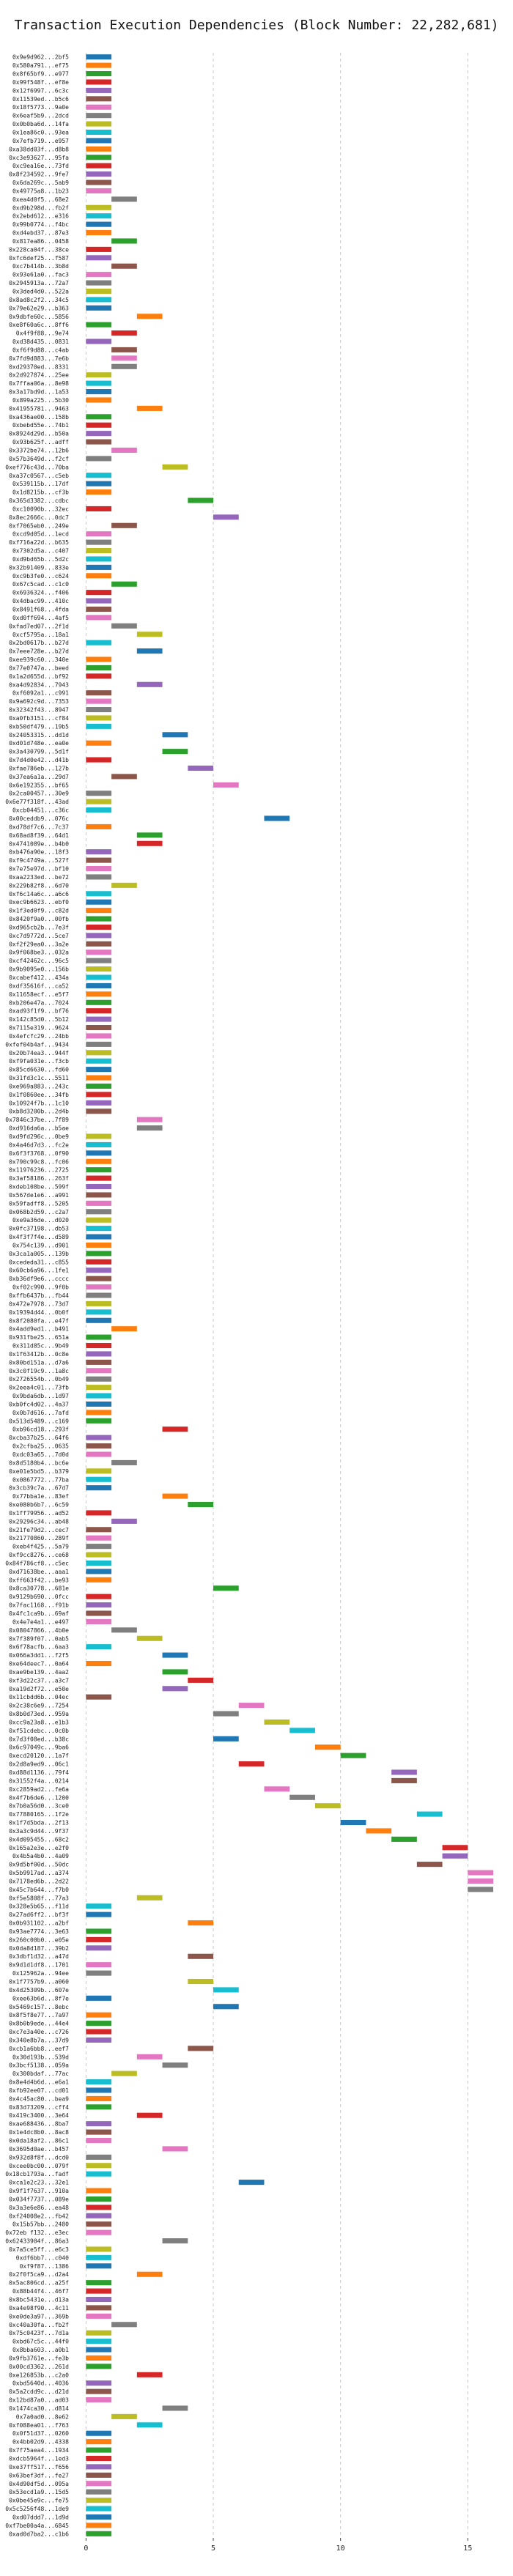 The width and height of the screenshot is (513, 2576). What do you see at coordinates (39, 1772) in the screenshot?
I see `y-tick-label: 0xd88d1136...79f4` at bounding box center [39, 1772].